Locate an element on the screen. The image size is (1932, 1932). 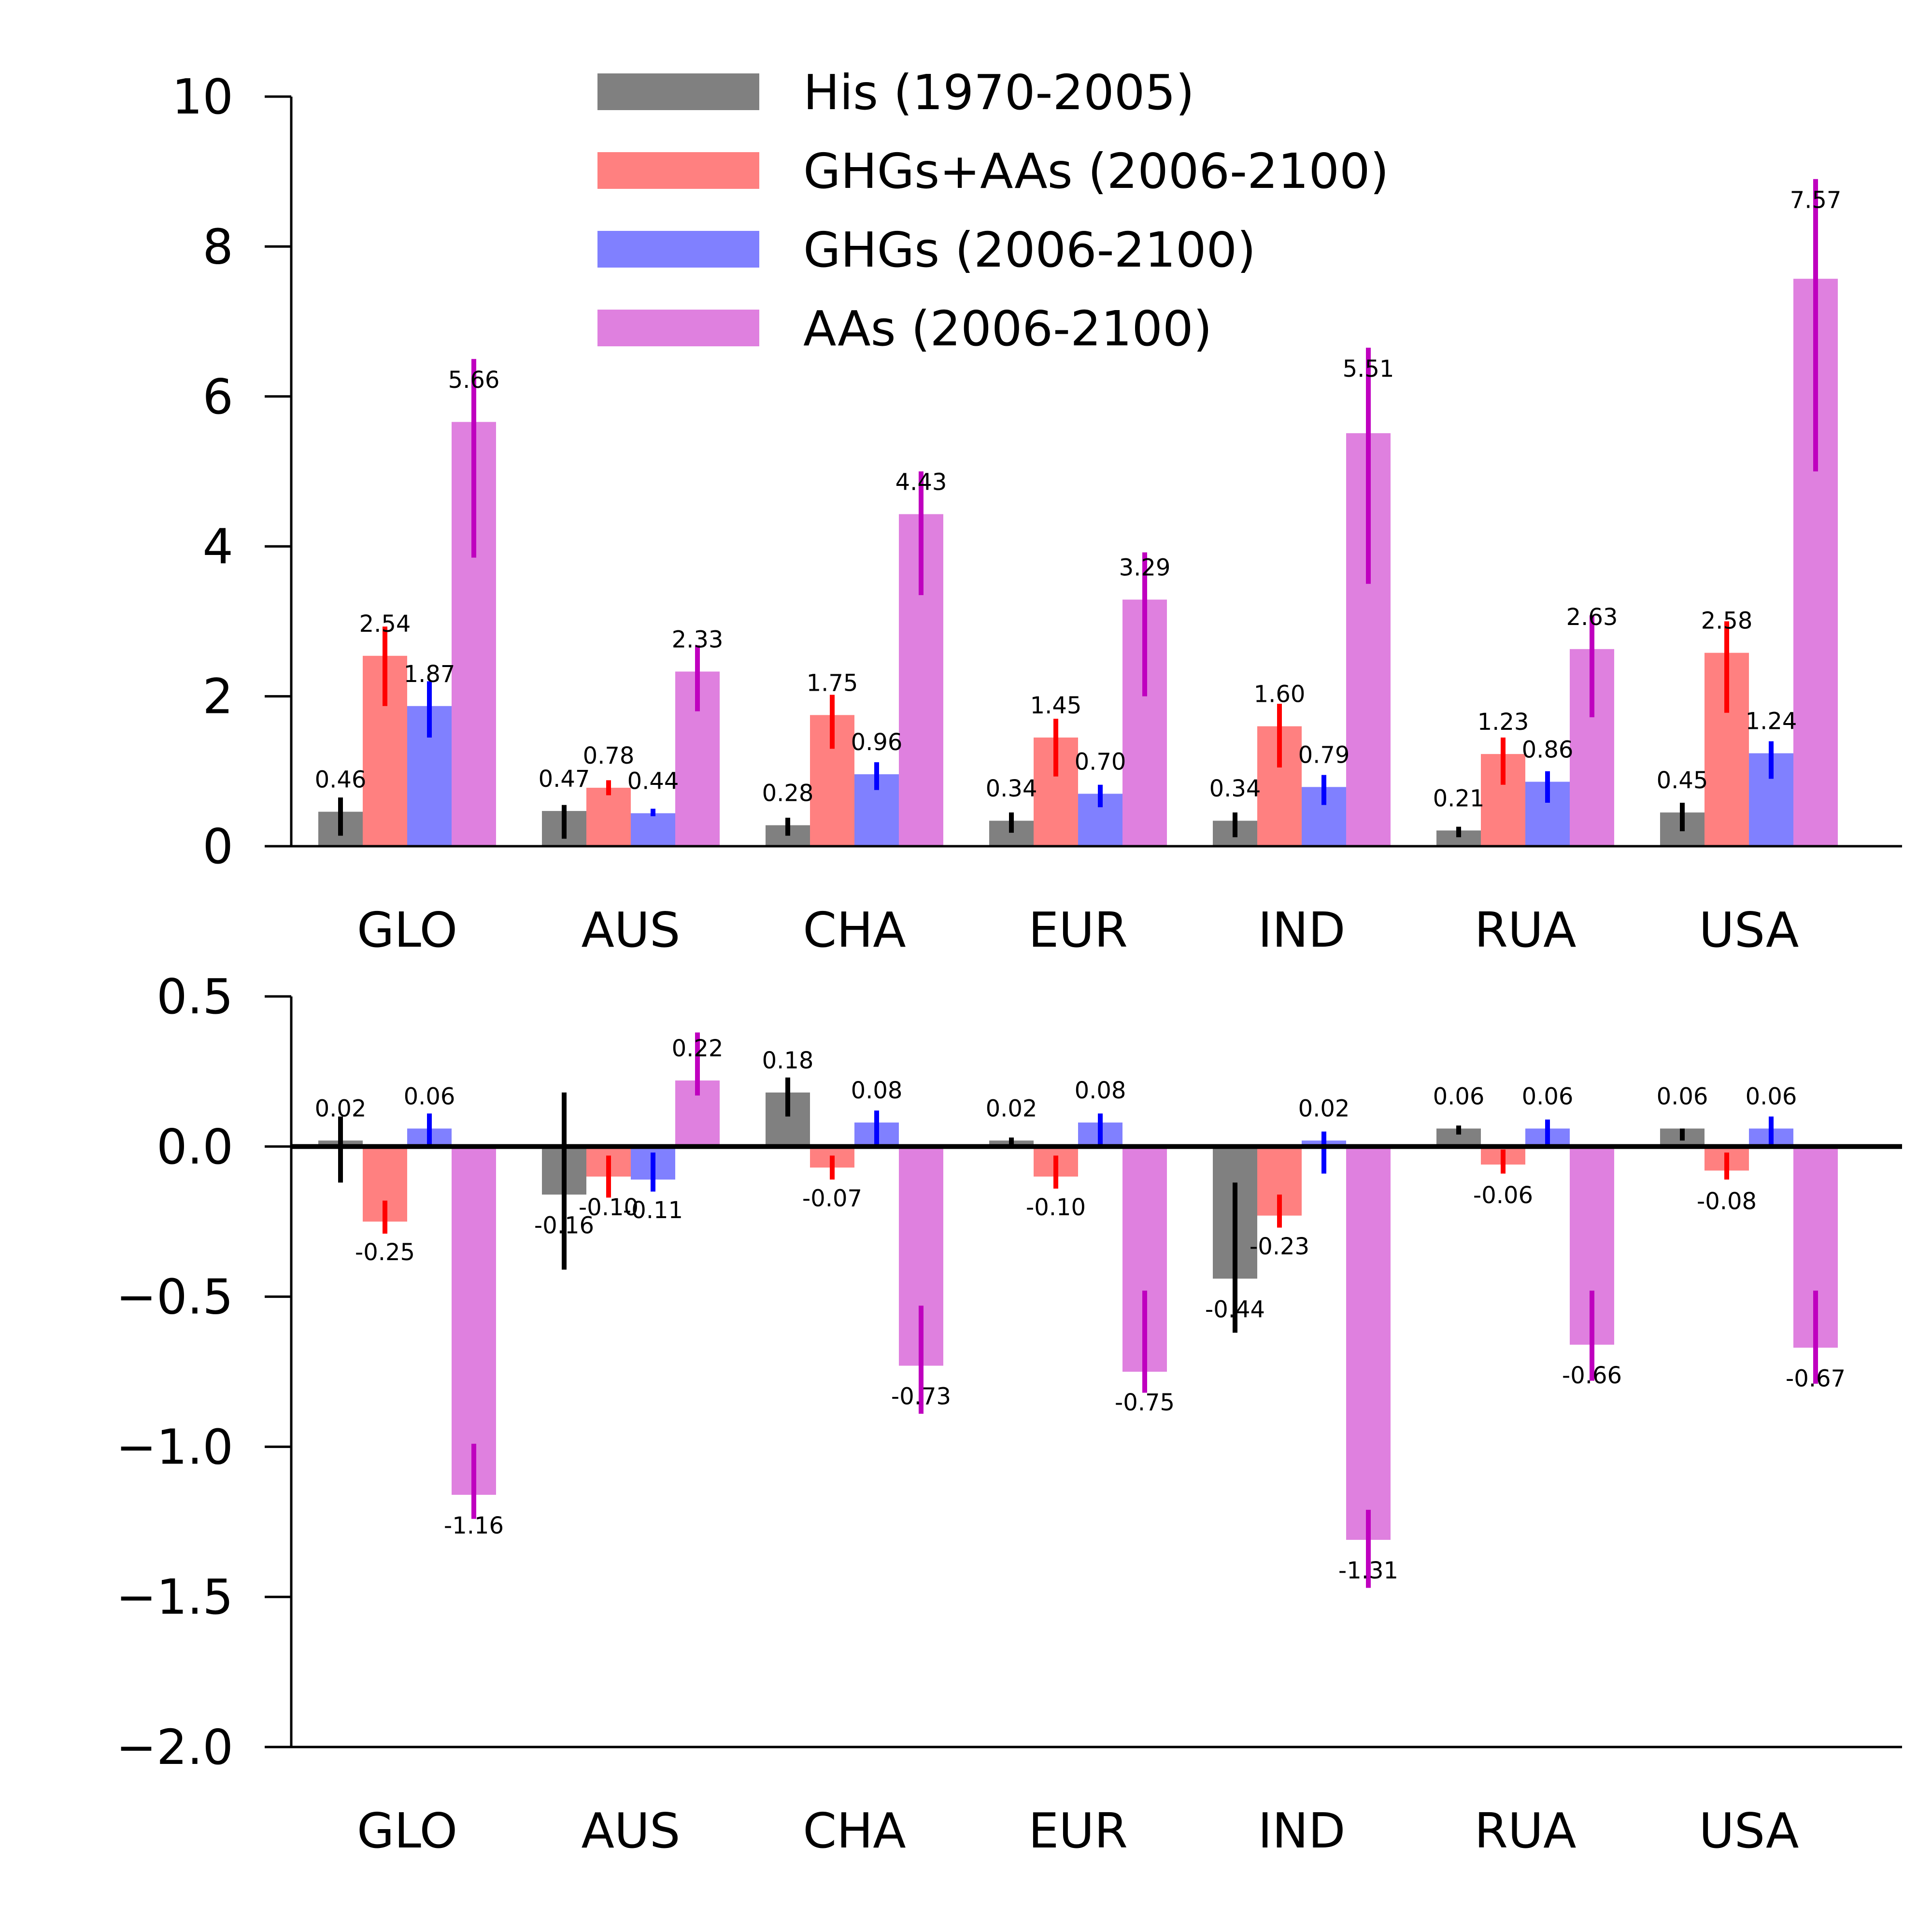
value-label: -0.67 is located at coordinates (1816, 1378).